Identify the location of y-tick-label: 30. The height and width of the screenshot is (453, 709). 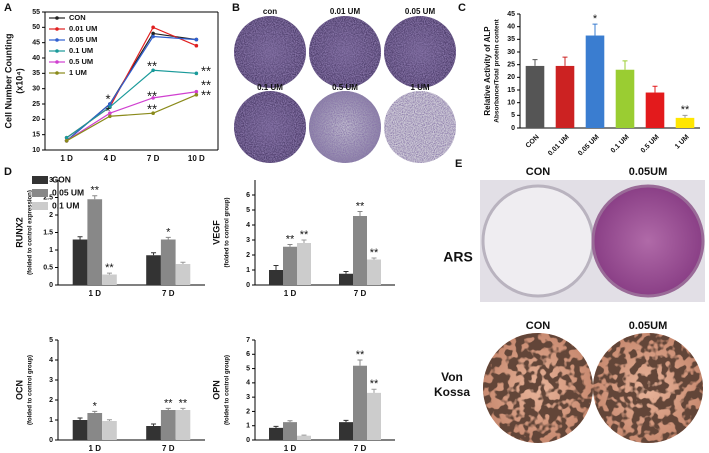
(511, 52).